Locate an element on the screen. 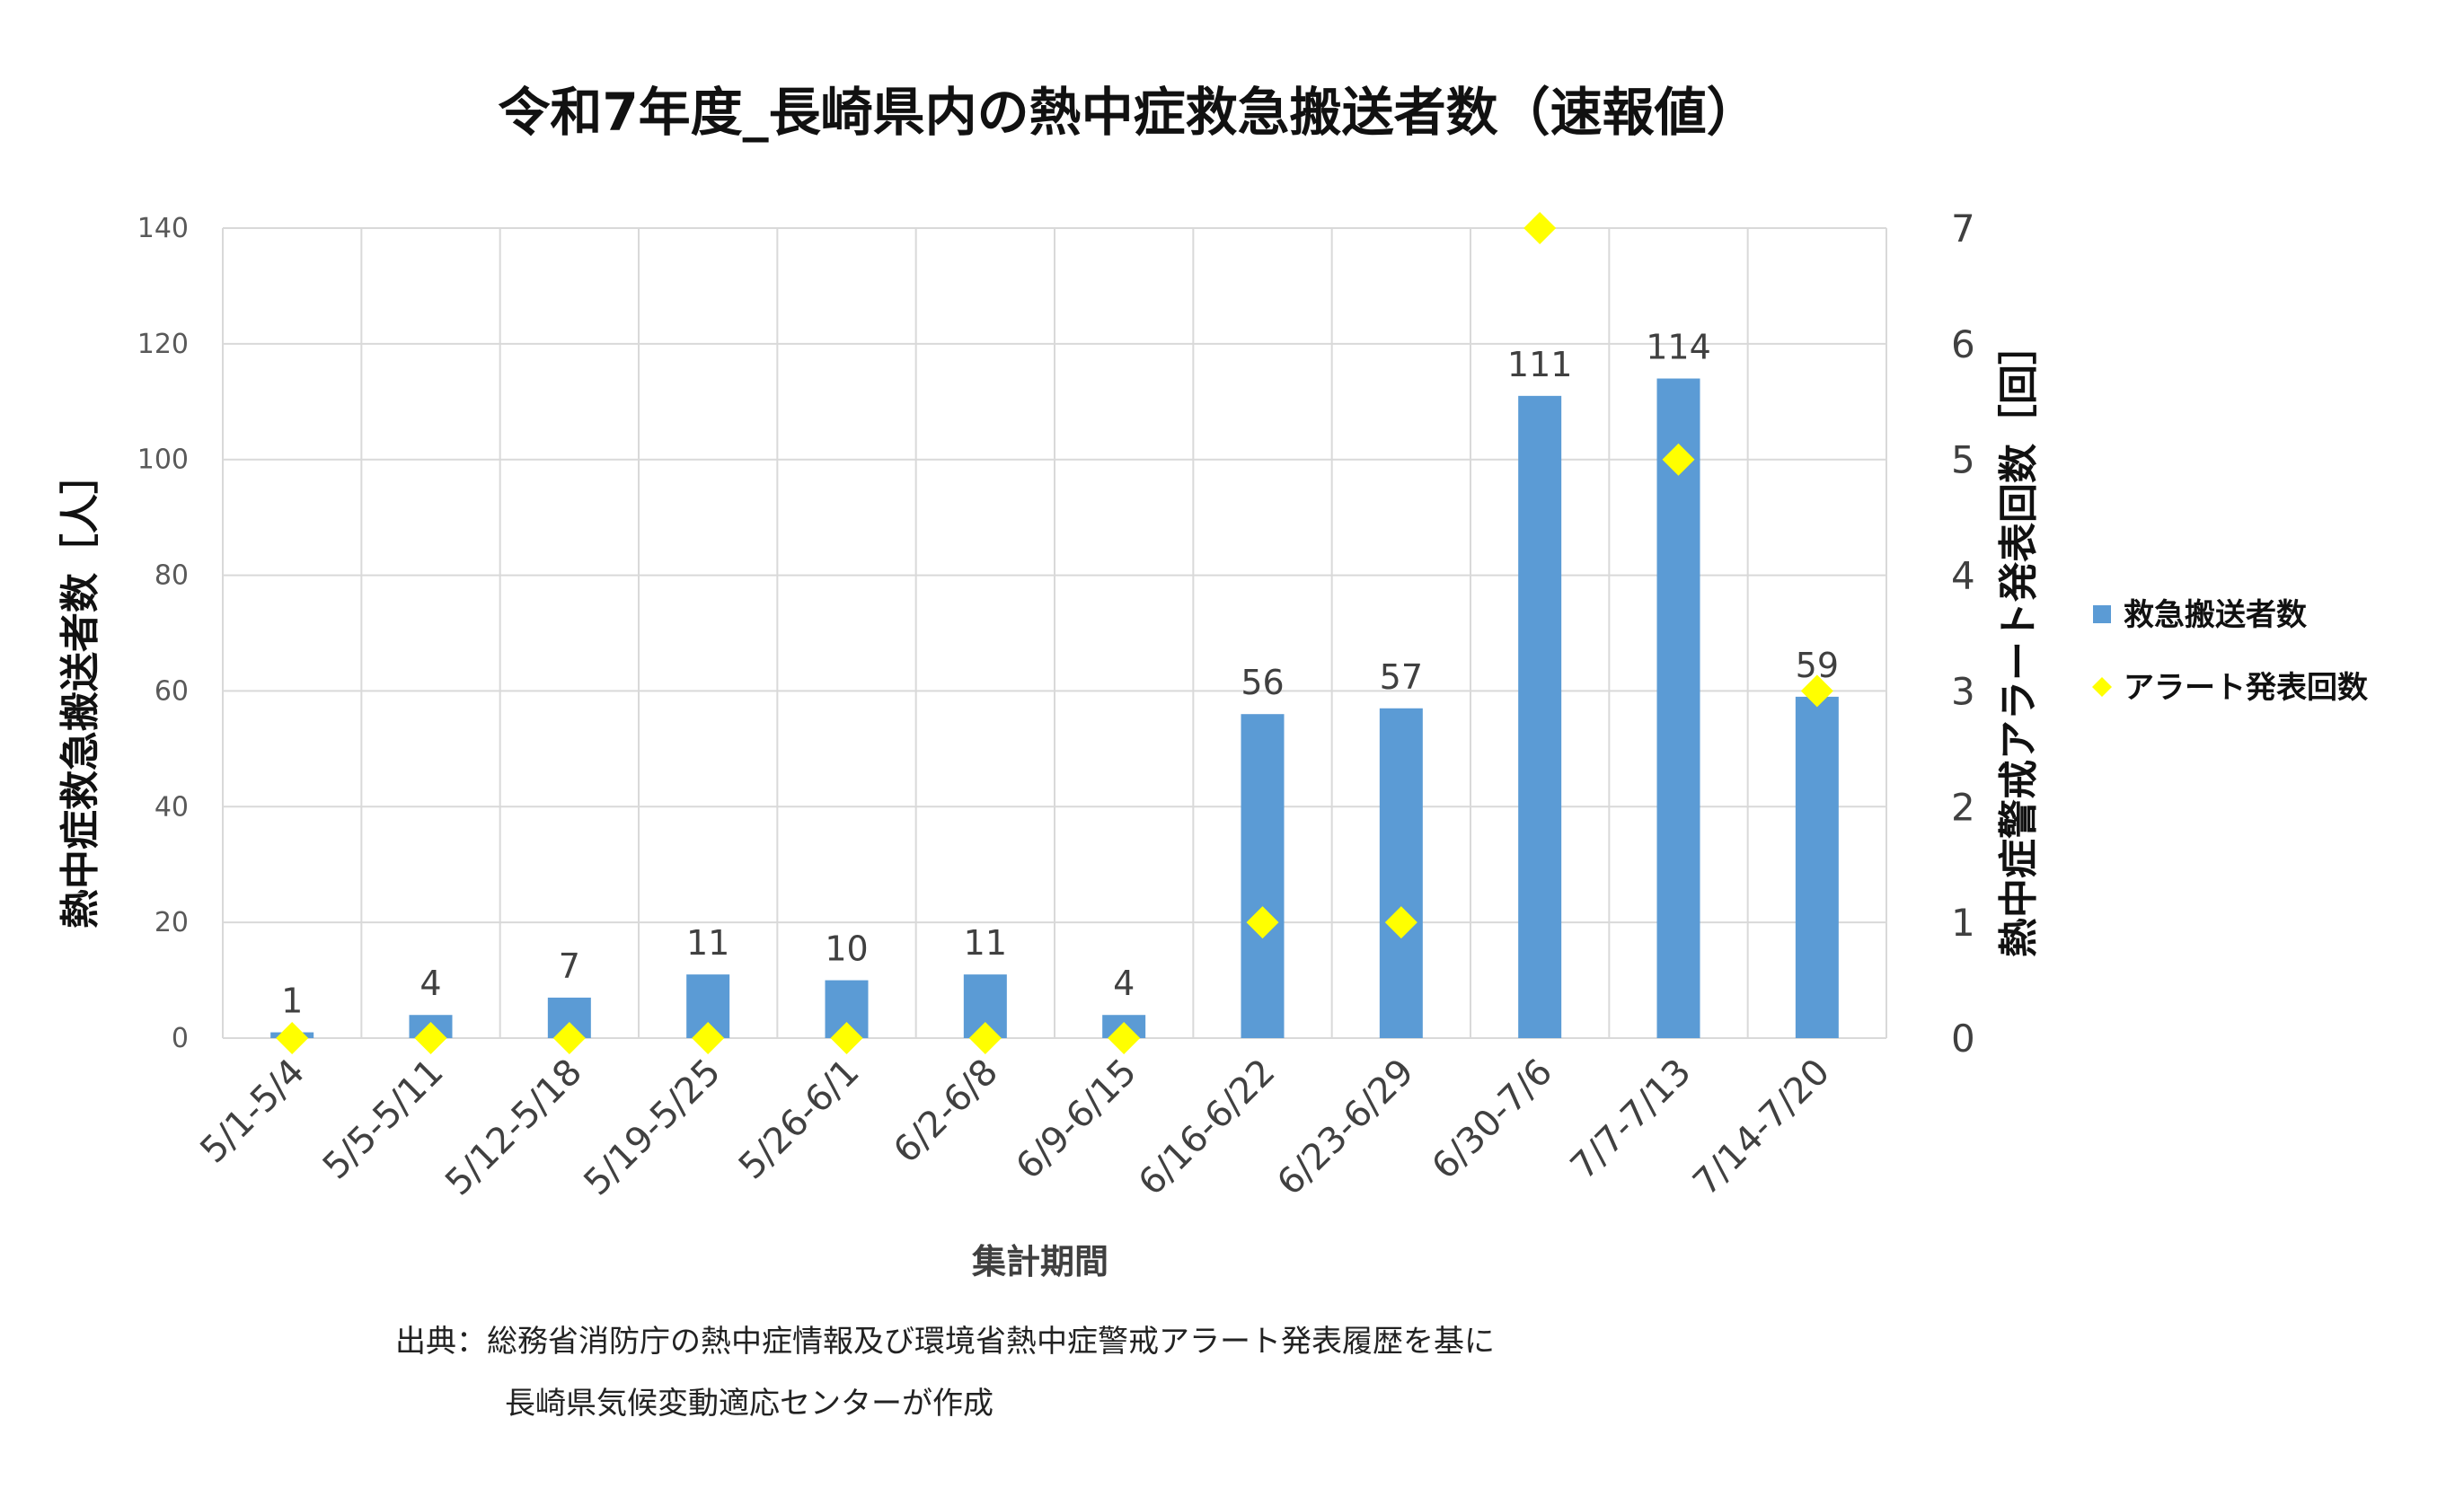  legend-swatch-diamond is located at coordinates (2102, 687).